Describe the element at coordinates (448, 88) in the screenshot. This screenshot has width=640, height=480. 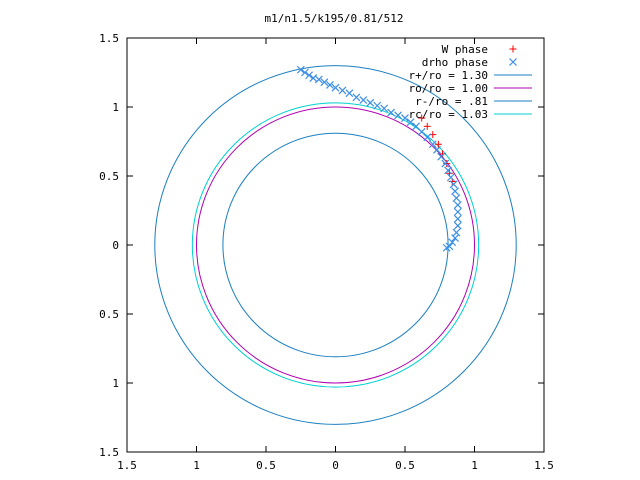
I see `legend-label: ro/ro = 1.00` at that location.